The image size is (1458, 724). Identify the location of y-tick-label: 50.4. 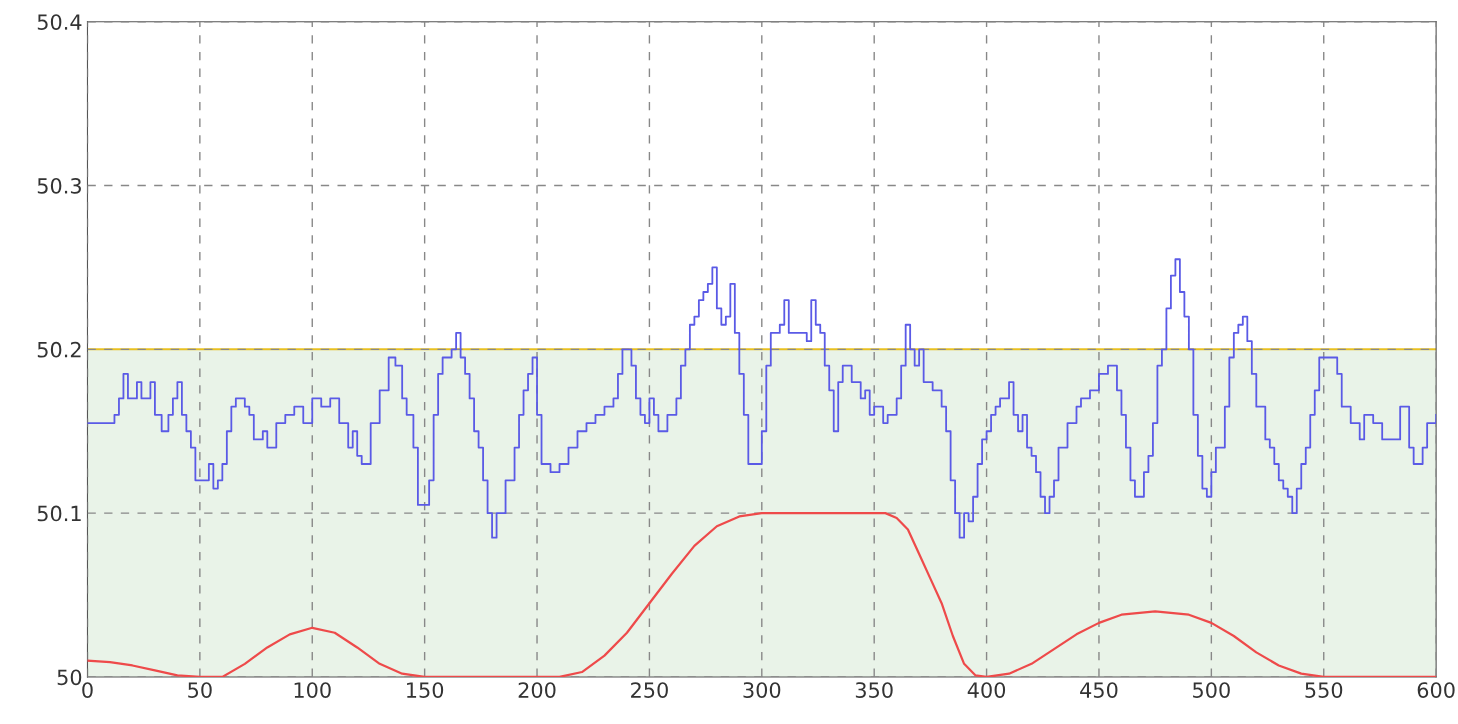
(59, 22).